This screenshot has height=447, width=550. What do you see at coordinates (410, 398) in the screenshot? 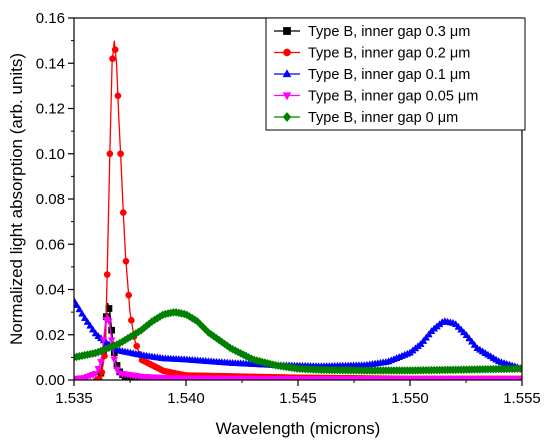
I see `x-tick-label: 1.550` at bounding box center [410, 398].